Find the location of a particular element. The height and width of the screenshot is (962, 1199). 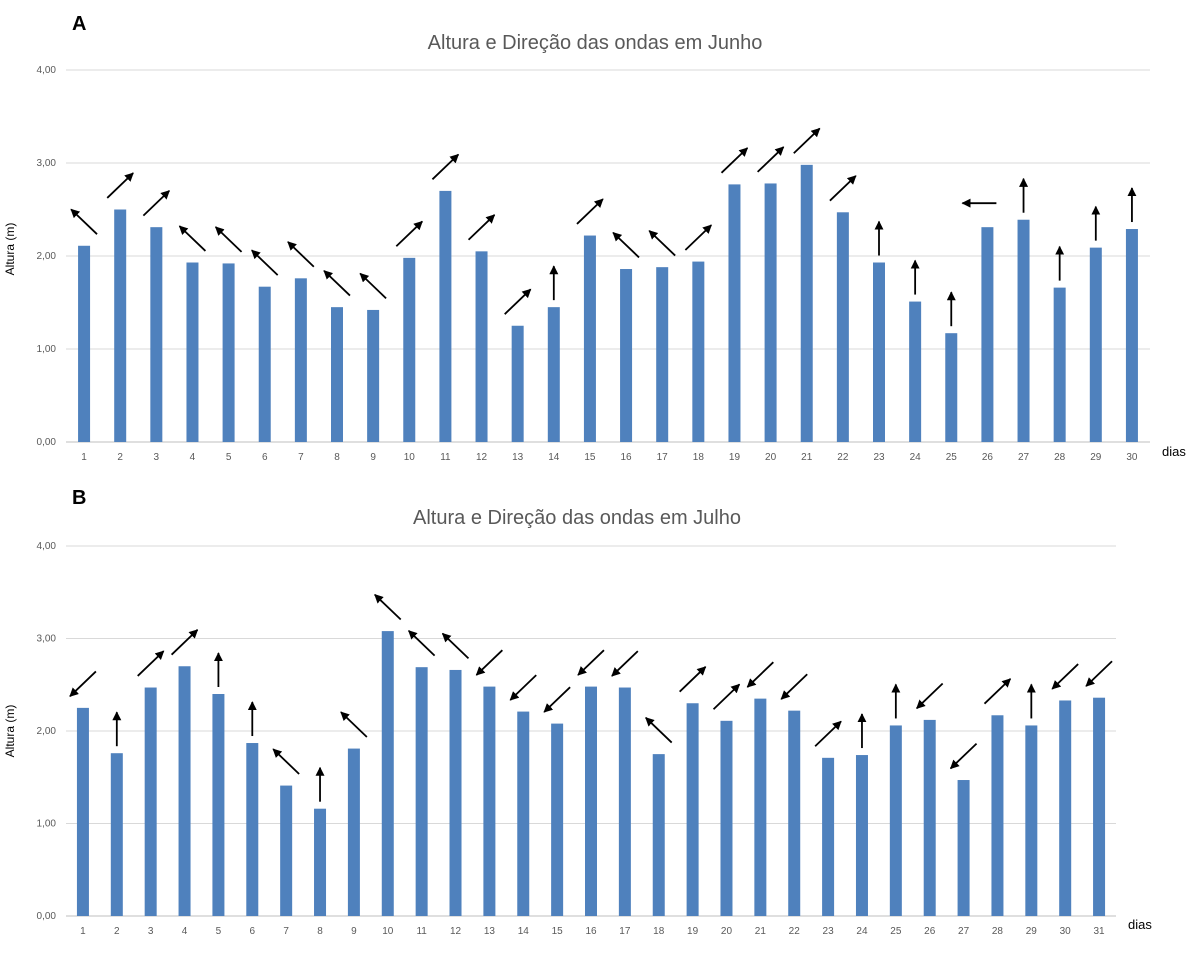

y-tick-label: 0,00 is located at coordinates (47, 442).